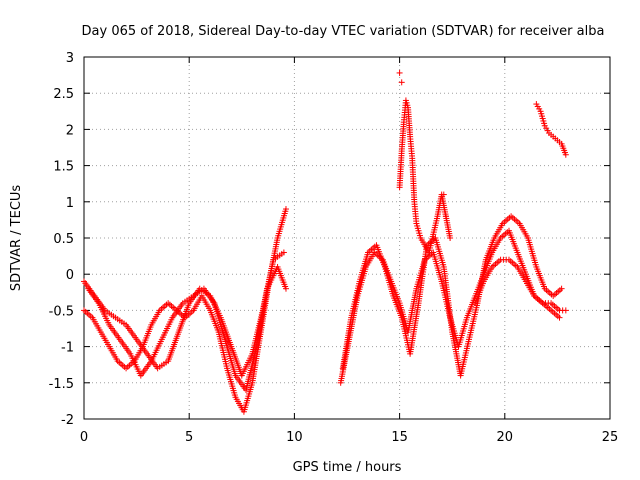  I want to click on y-tick-label: 1, so click(70, 203).